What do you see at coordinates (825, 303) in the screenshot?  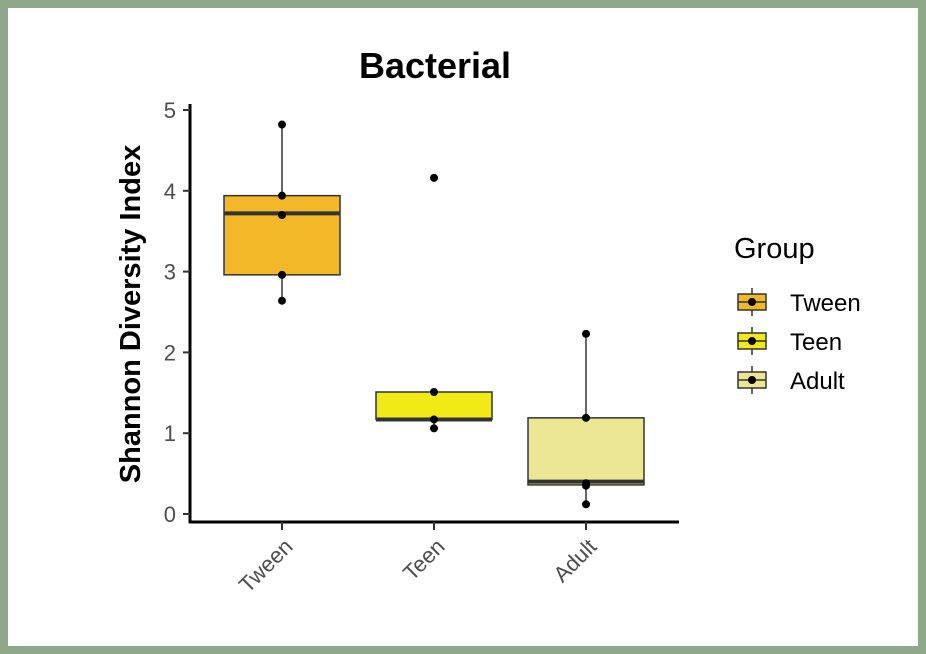 I see `legend-label: Tween` at bounding box center [825, 303].